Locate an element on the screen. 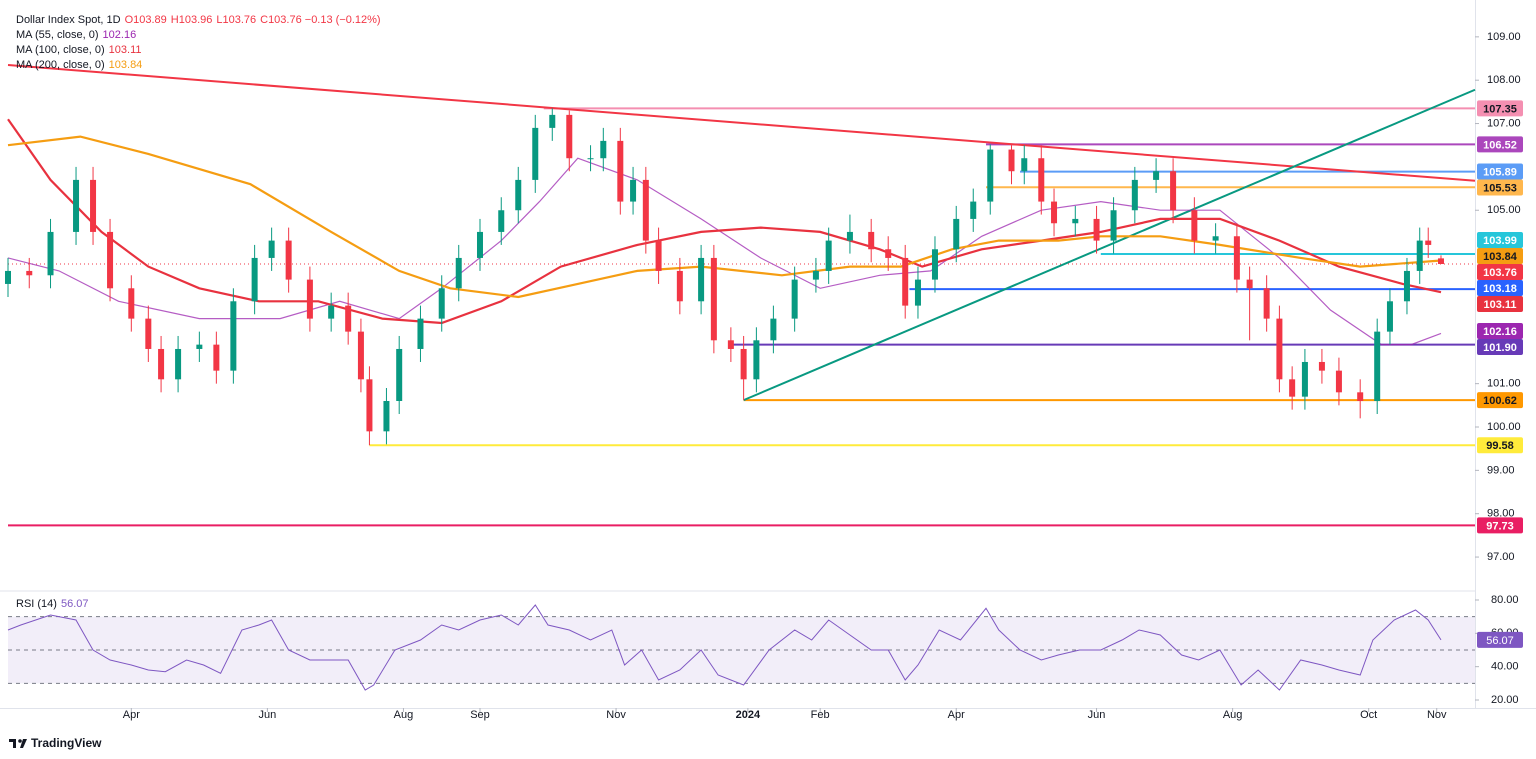  price-label: 105.53 is located at coordinates (1500, 188).